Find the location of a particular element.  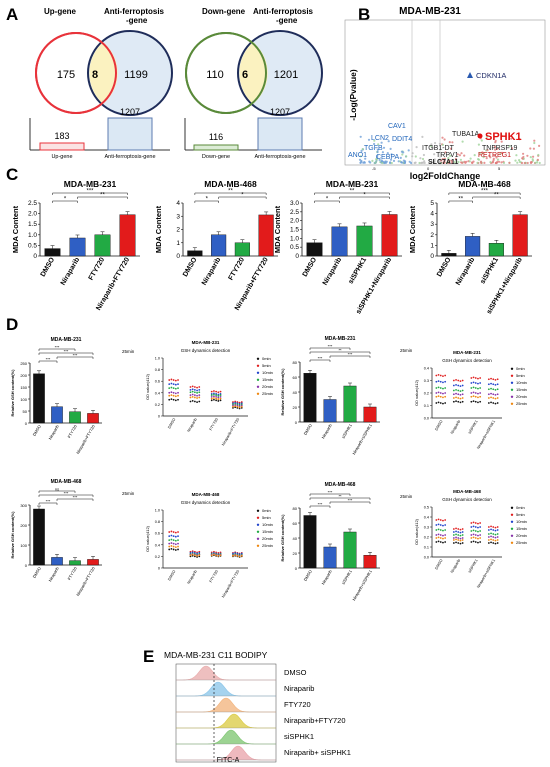

legend-label: 25min is located at coordinates (267, 393).